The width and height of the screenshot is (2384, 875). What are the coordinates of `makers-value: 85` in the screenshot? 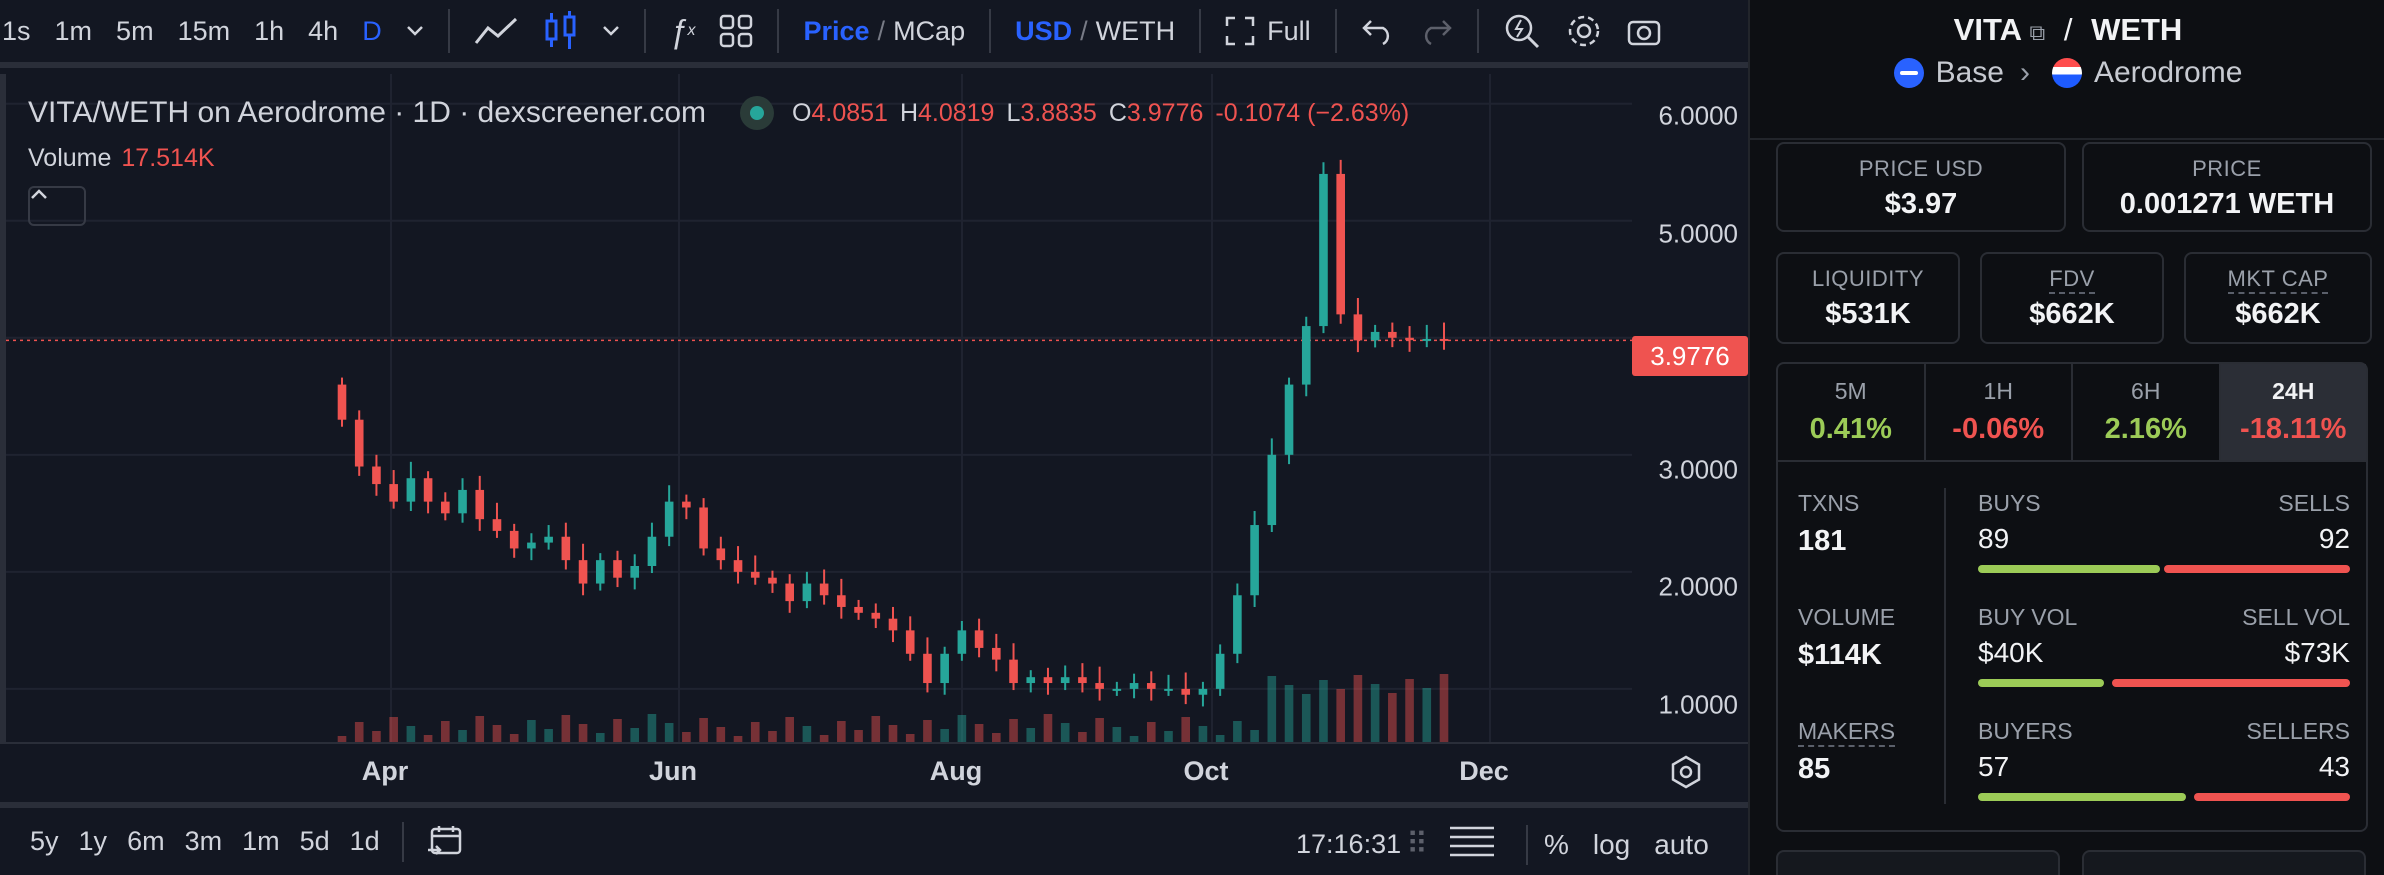 It's located at (1814, 769).